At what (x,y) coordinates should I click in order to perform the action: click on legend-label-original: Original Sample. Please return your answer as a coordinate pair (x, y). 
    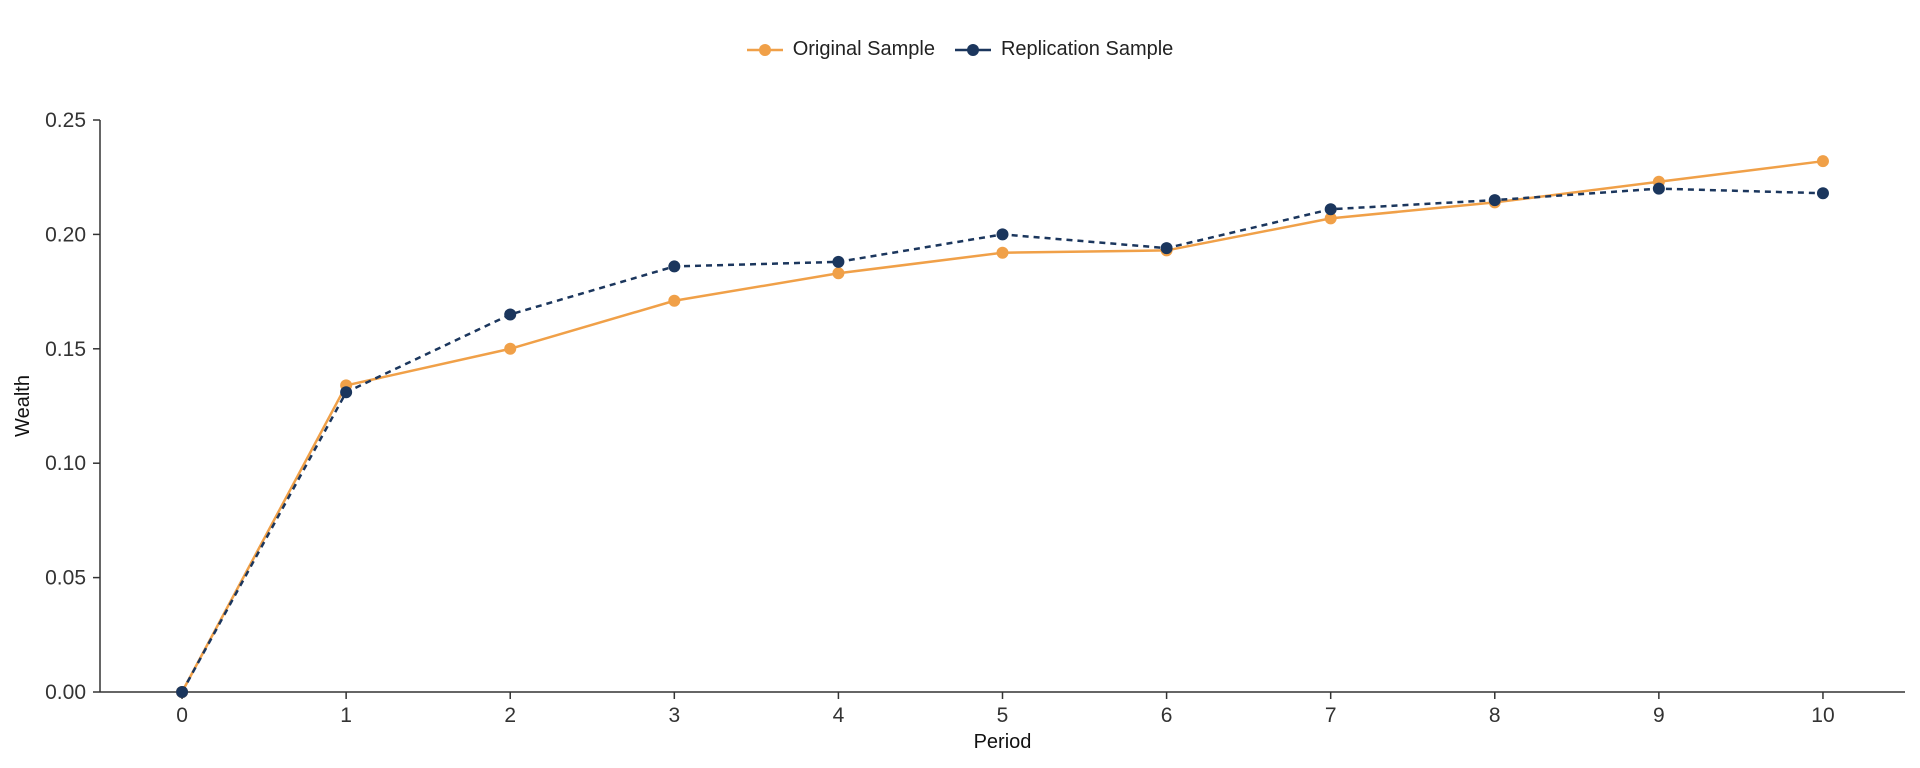
    Looking at the image, I should click on (863, 49).